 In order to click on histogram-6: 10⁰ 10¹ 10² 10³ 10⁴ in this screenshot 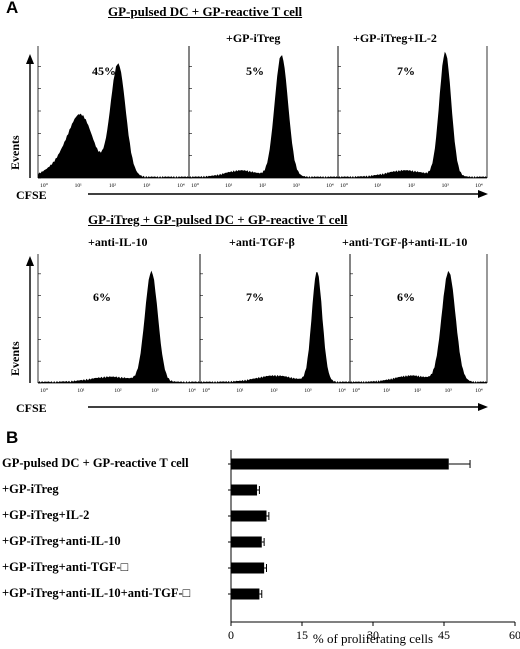, I will do `click(418, 324)`.